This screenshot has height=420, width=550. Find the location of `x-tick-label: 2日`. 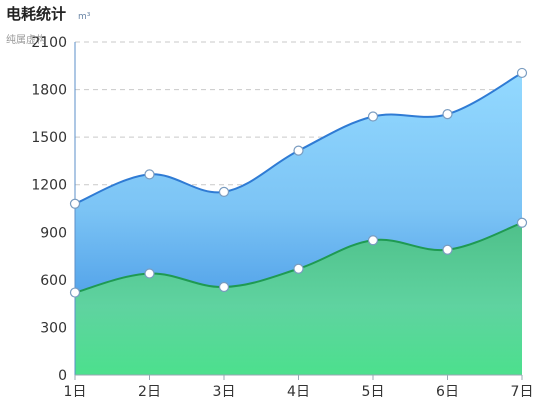

x-tick-label: 2日 is located at coordinates (149, 392).